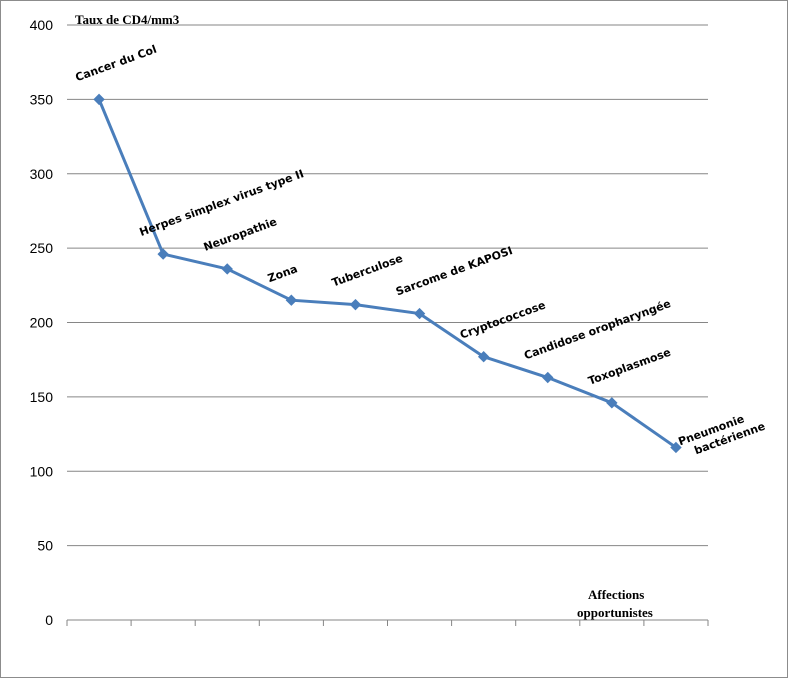 The image size is (788, 678). I want to click on data-point-label: Pneumoniebactérienne, so click(722, 434).